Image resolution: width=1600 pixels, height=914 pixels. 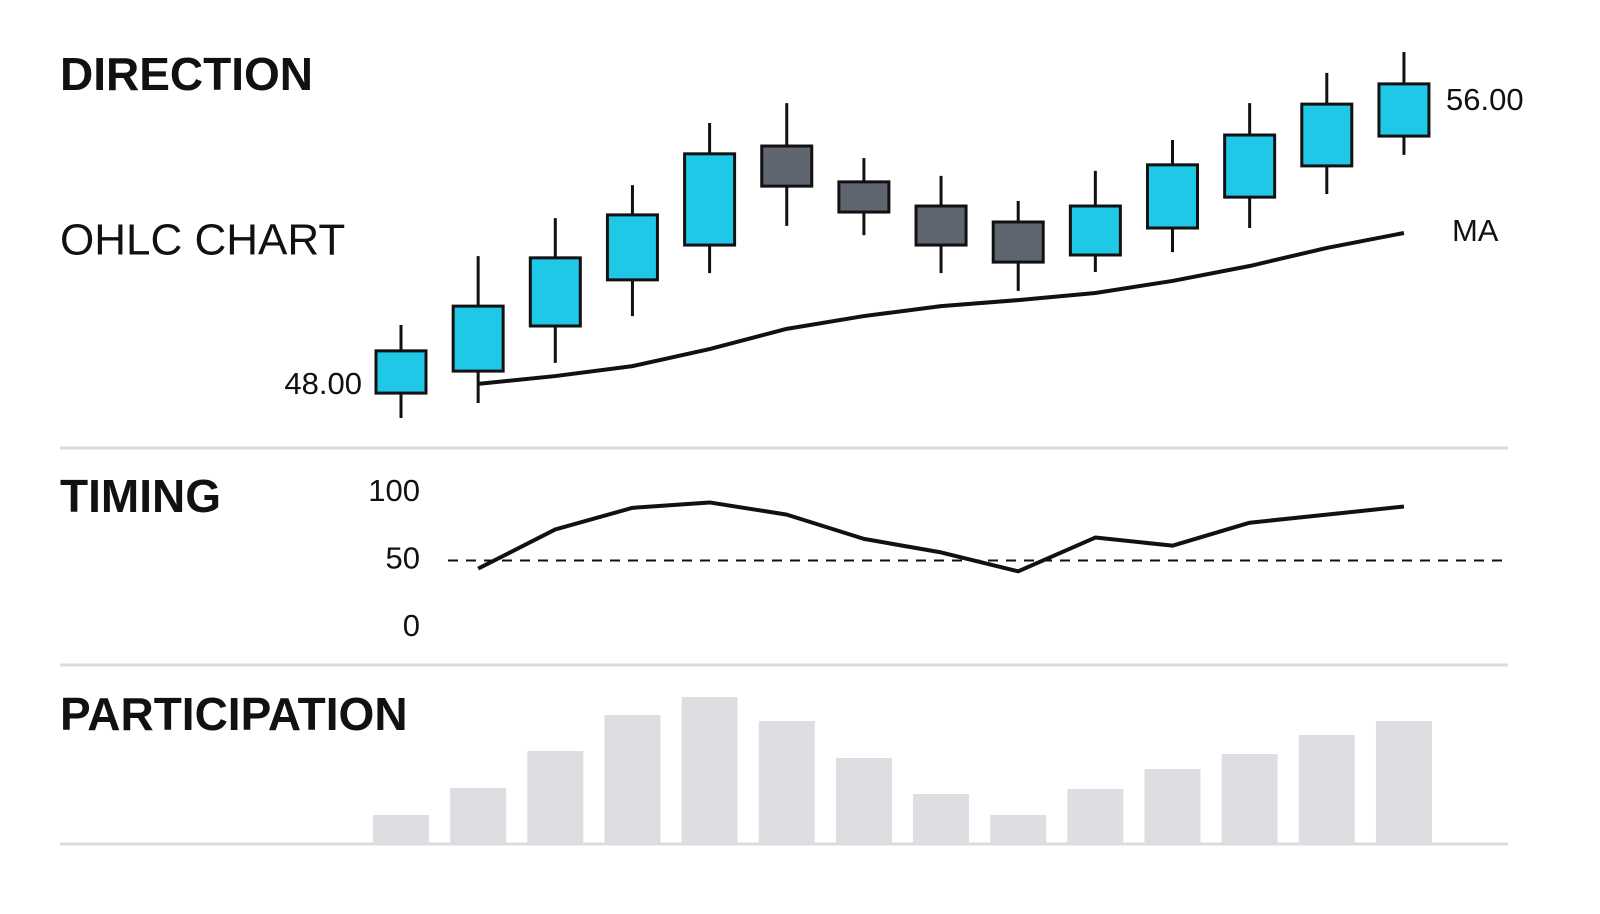 What do you see at coordinates (941, 537) in the screenshot?
I see `oscillator-line` at bounding box center [941, 537].